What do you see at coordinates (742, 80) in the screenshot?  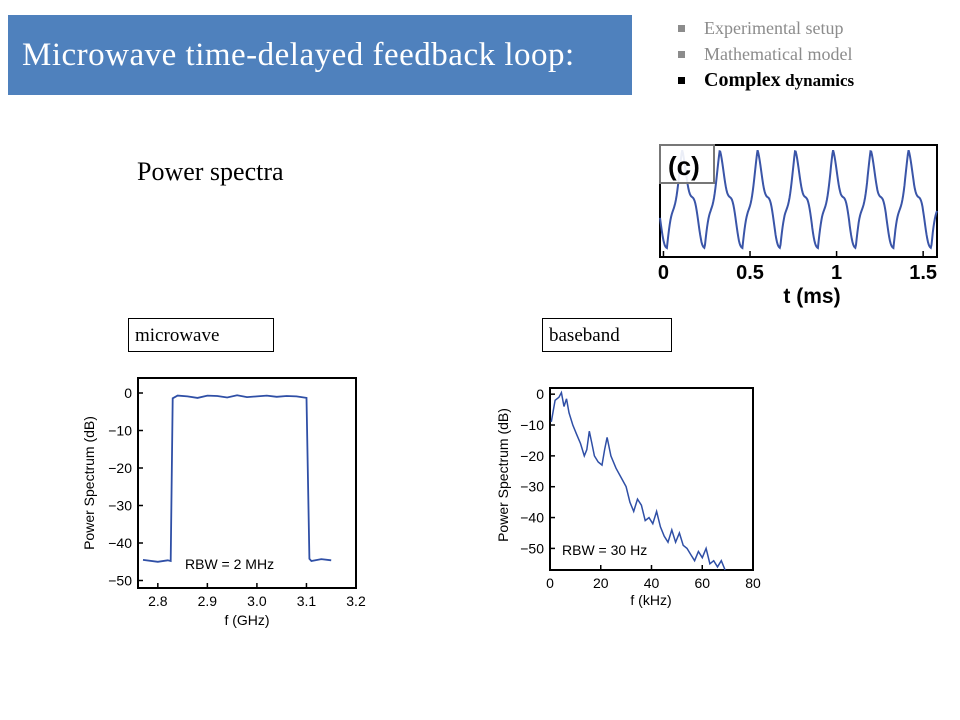 I see `nav-item-label: Complex` at bounding box center [742, 80].